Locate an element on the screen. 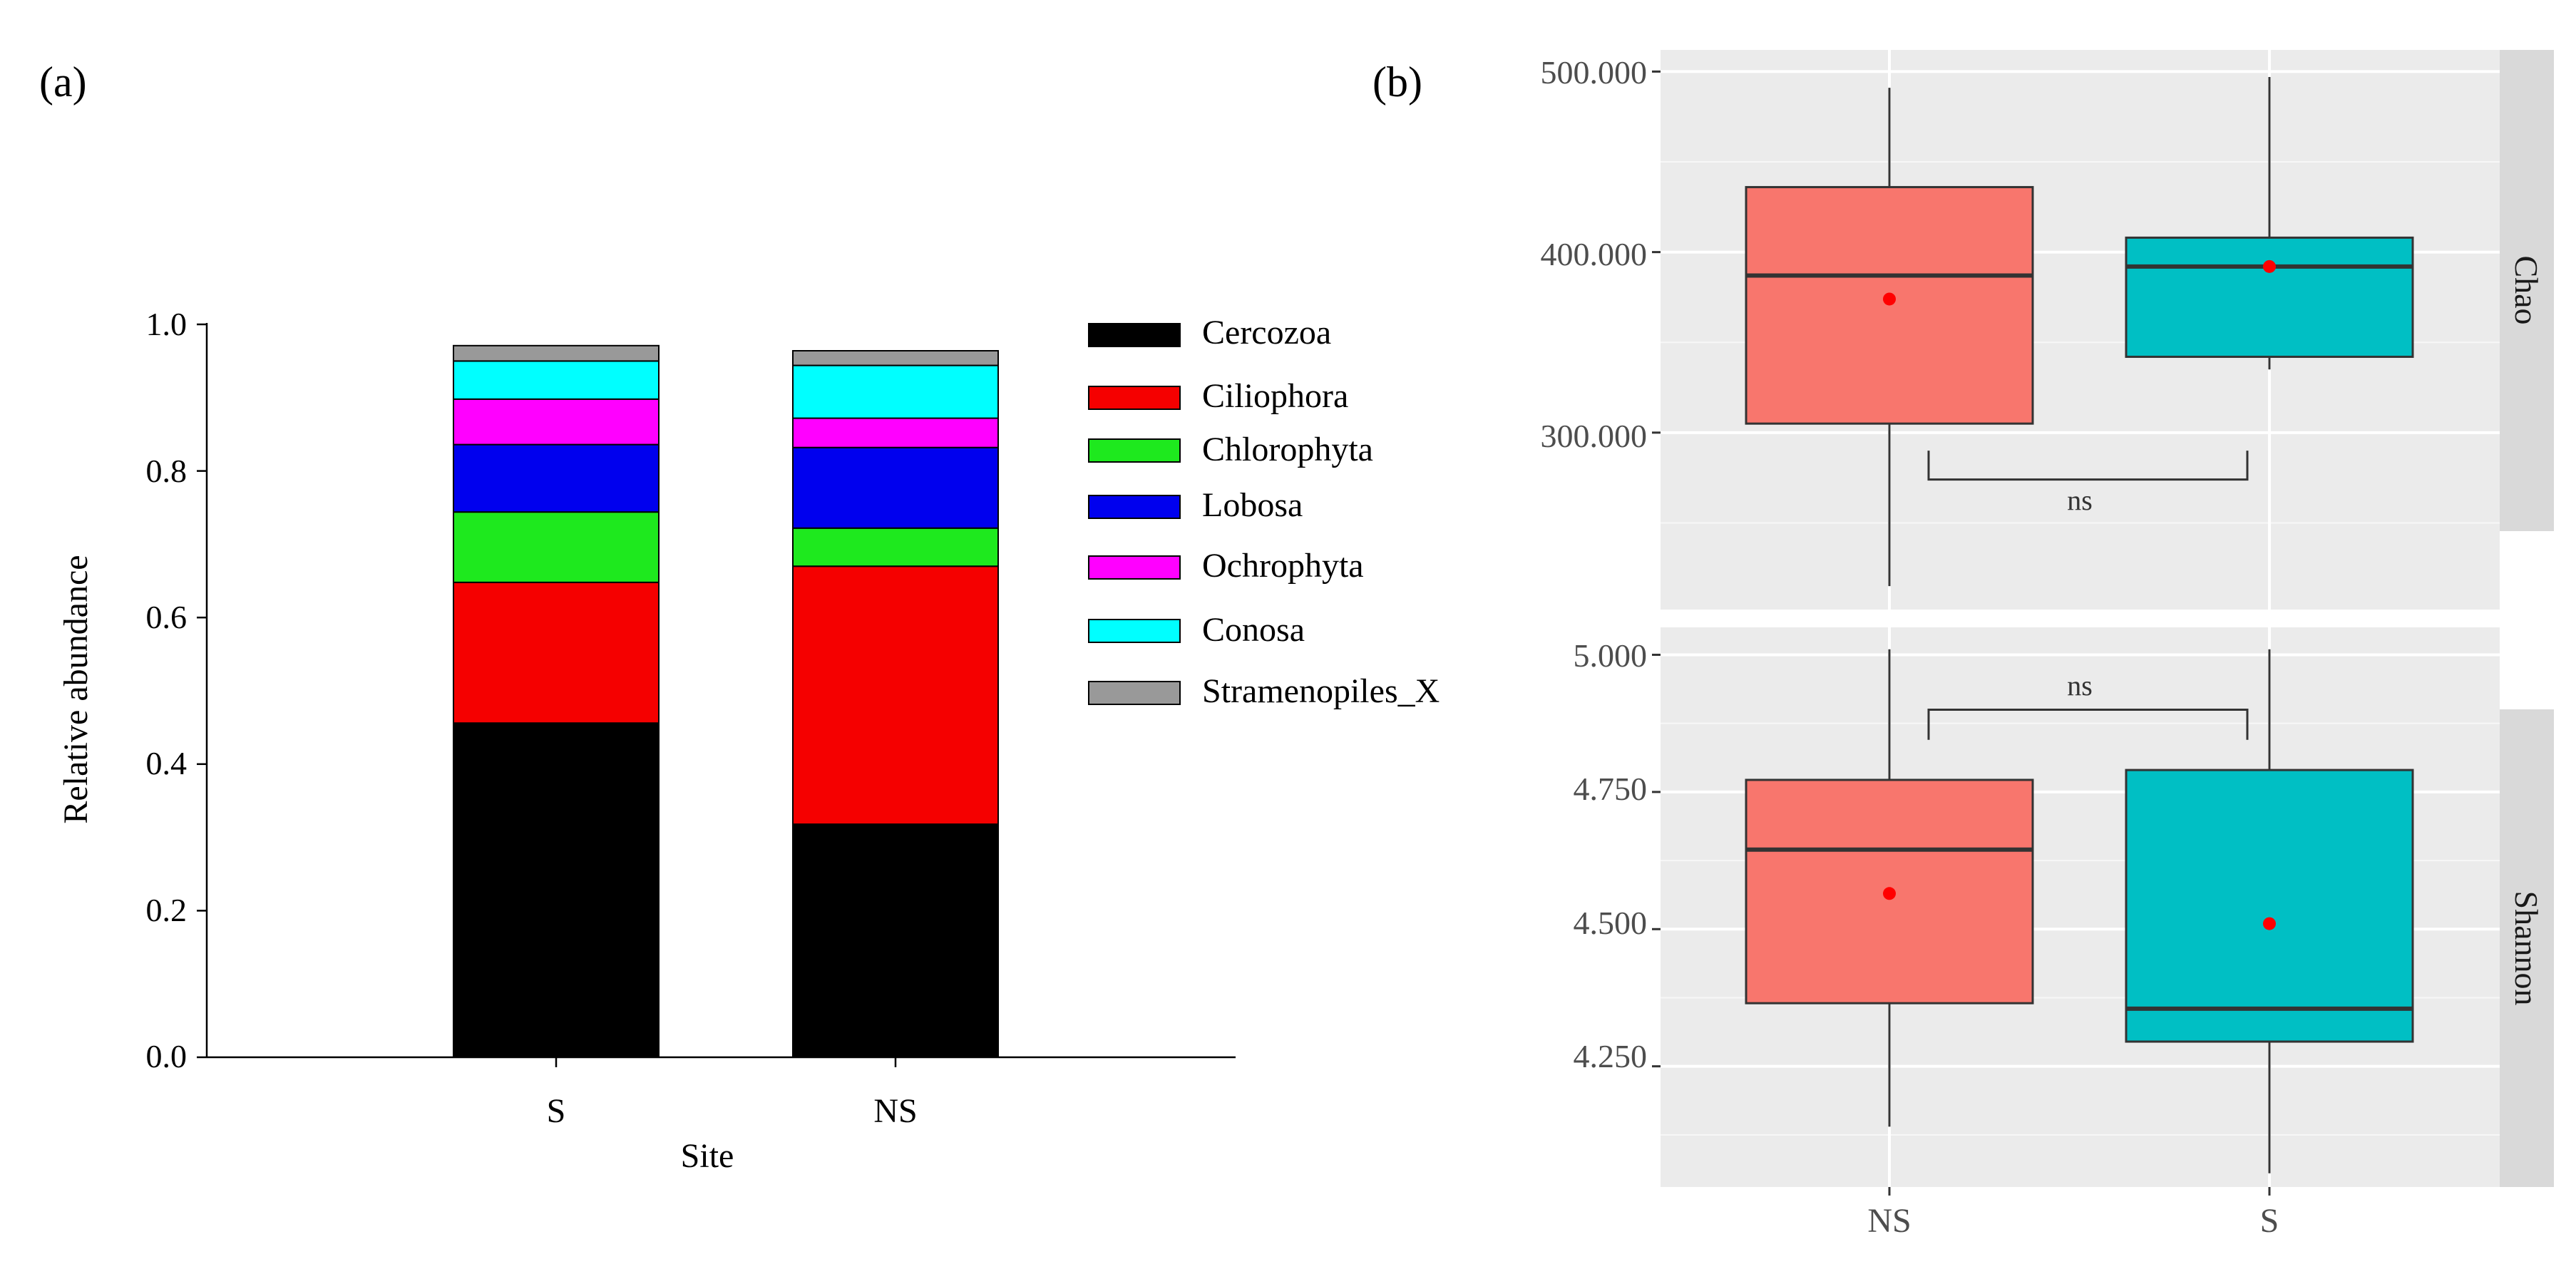  panel-a-x-axis-title: Site is located at coordinates (707, 1156).